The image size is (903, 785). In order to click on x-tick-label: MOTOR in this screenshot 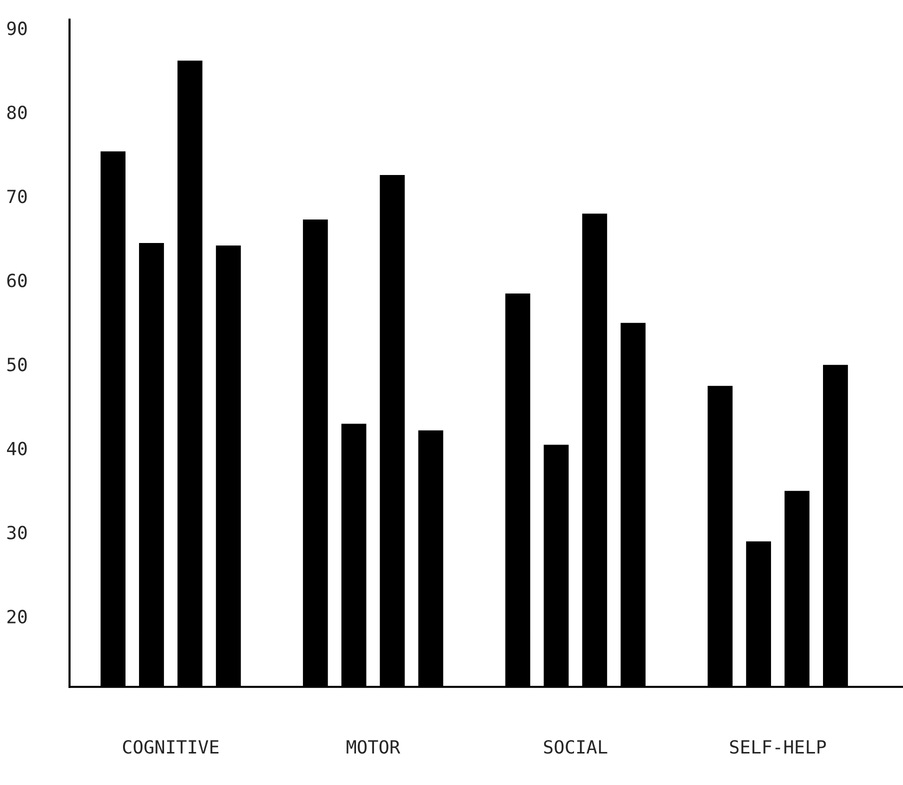, I will do `click(373, 747)`.